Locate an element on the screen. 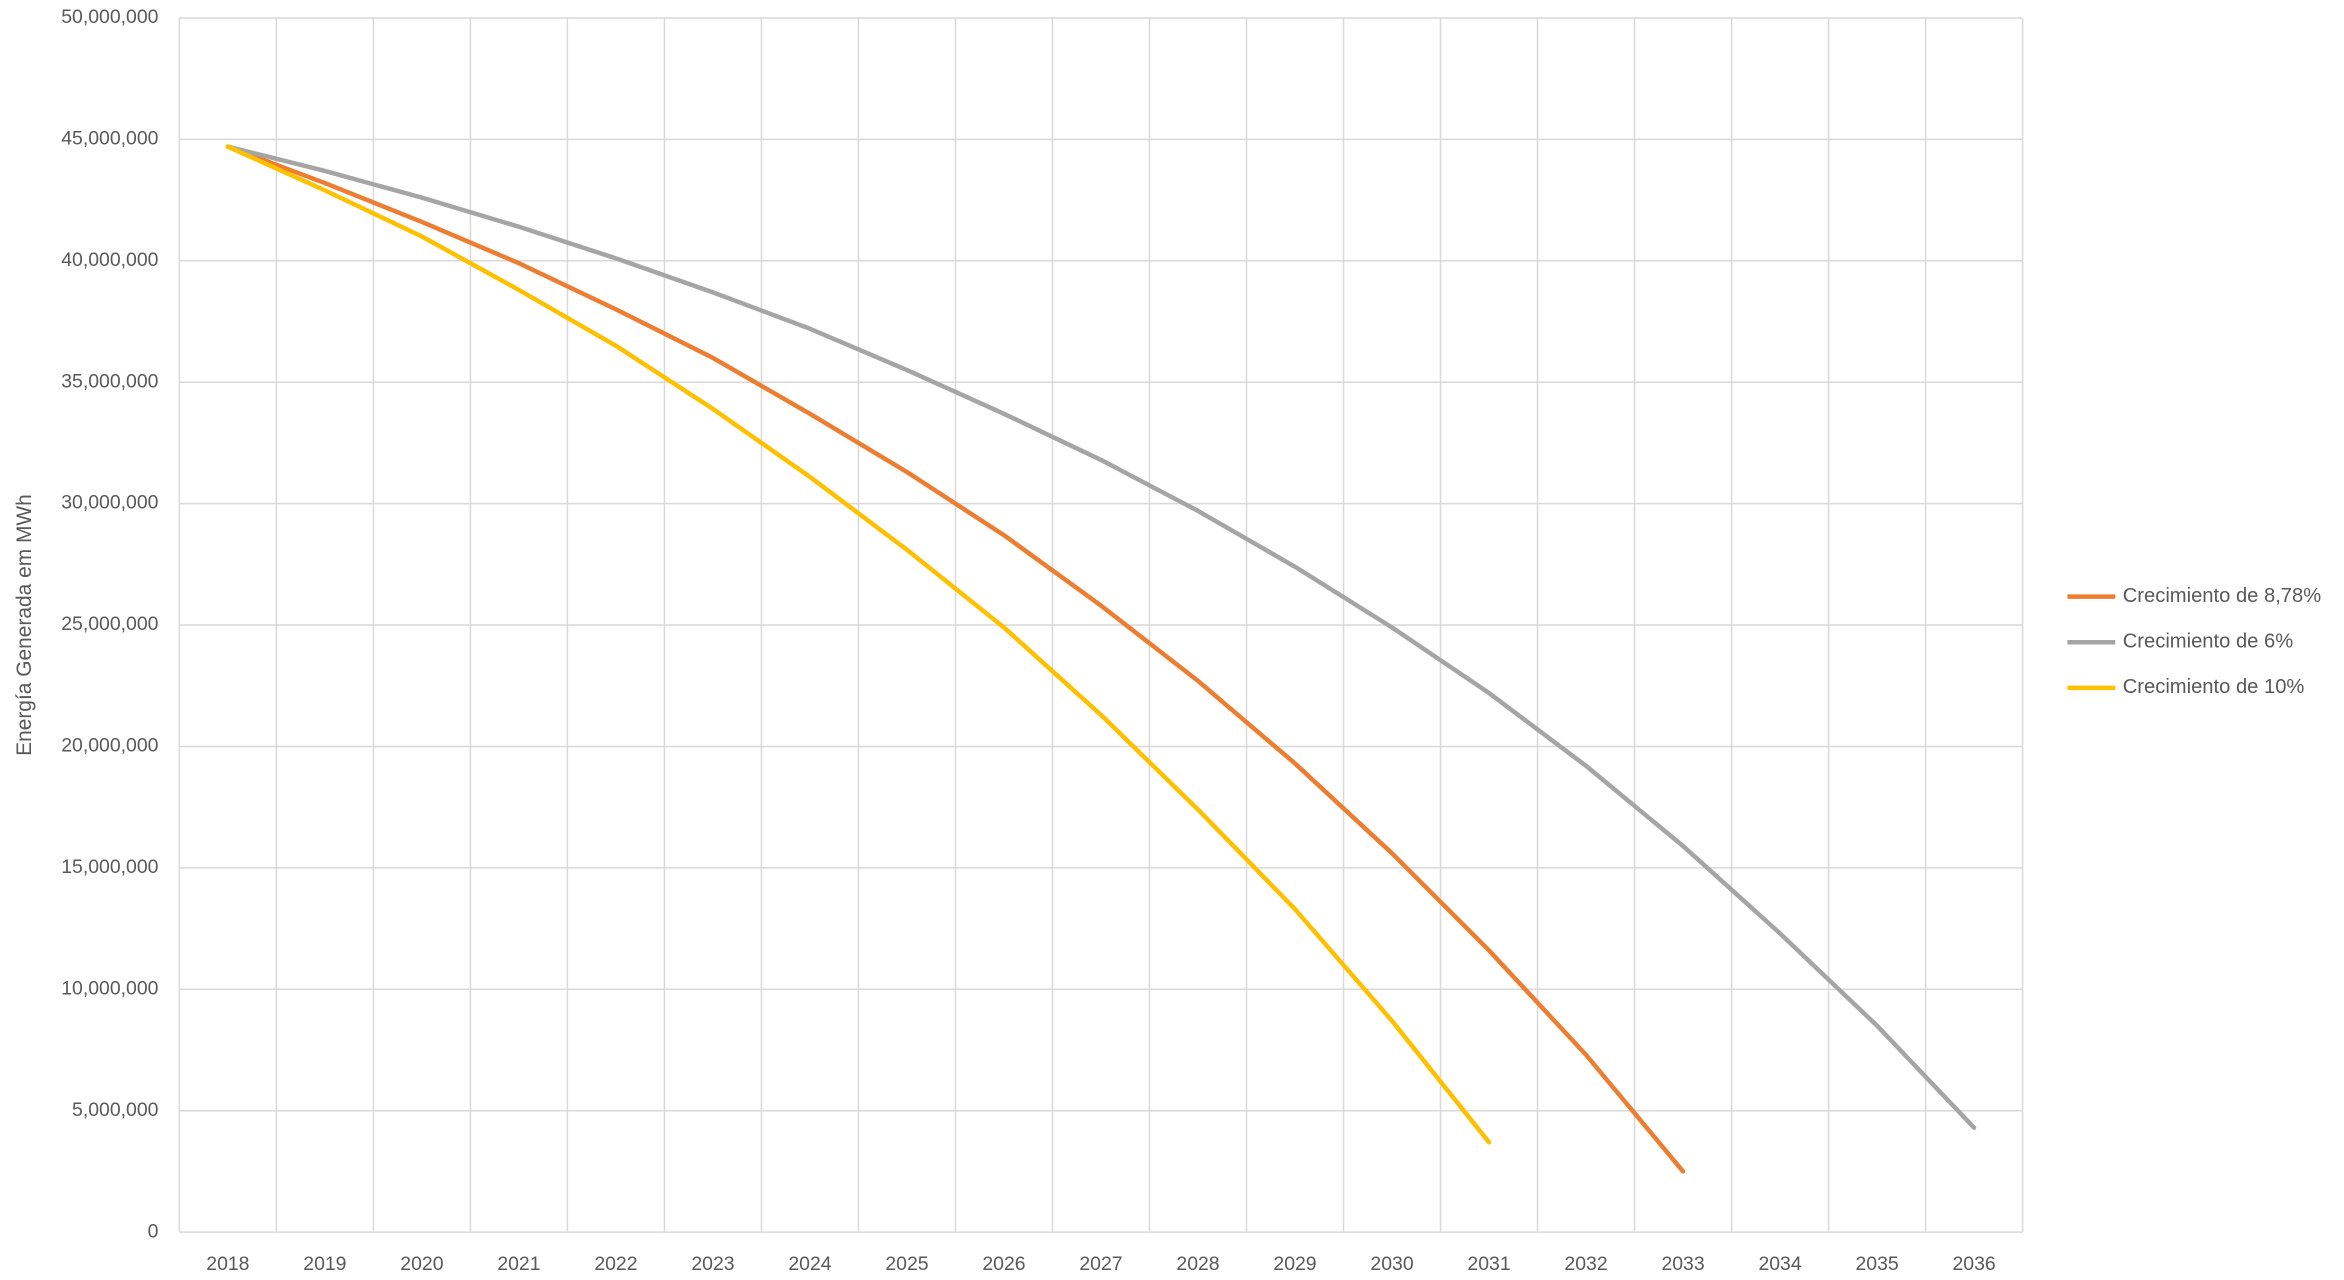 The height and width of the screenshot is (1280, 2344). x-tick-label: 2020 is located at coordinates (421, 1264).